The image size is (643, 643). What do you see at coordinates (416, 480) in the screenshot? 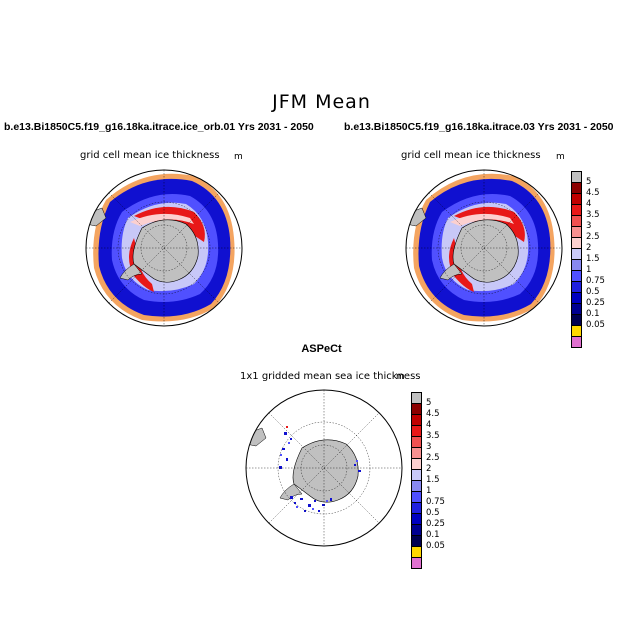
I see `colorbar-bottom` at bounding box center [416, 480].